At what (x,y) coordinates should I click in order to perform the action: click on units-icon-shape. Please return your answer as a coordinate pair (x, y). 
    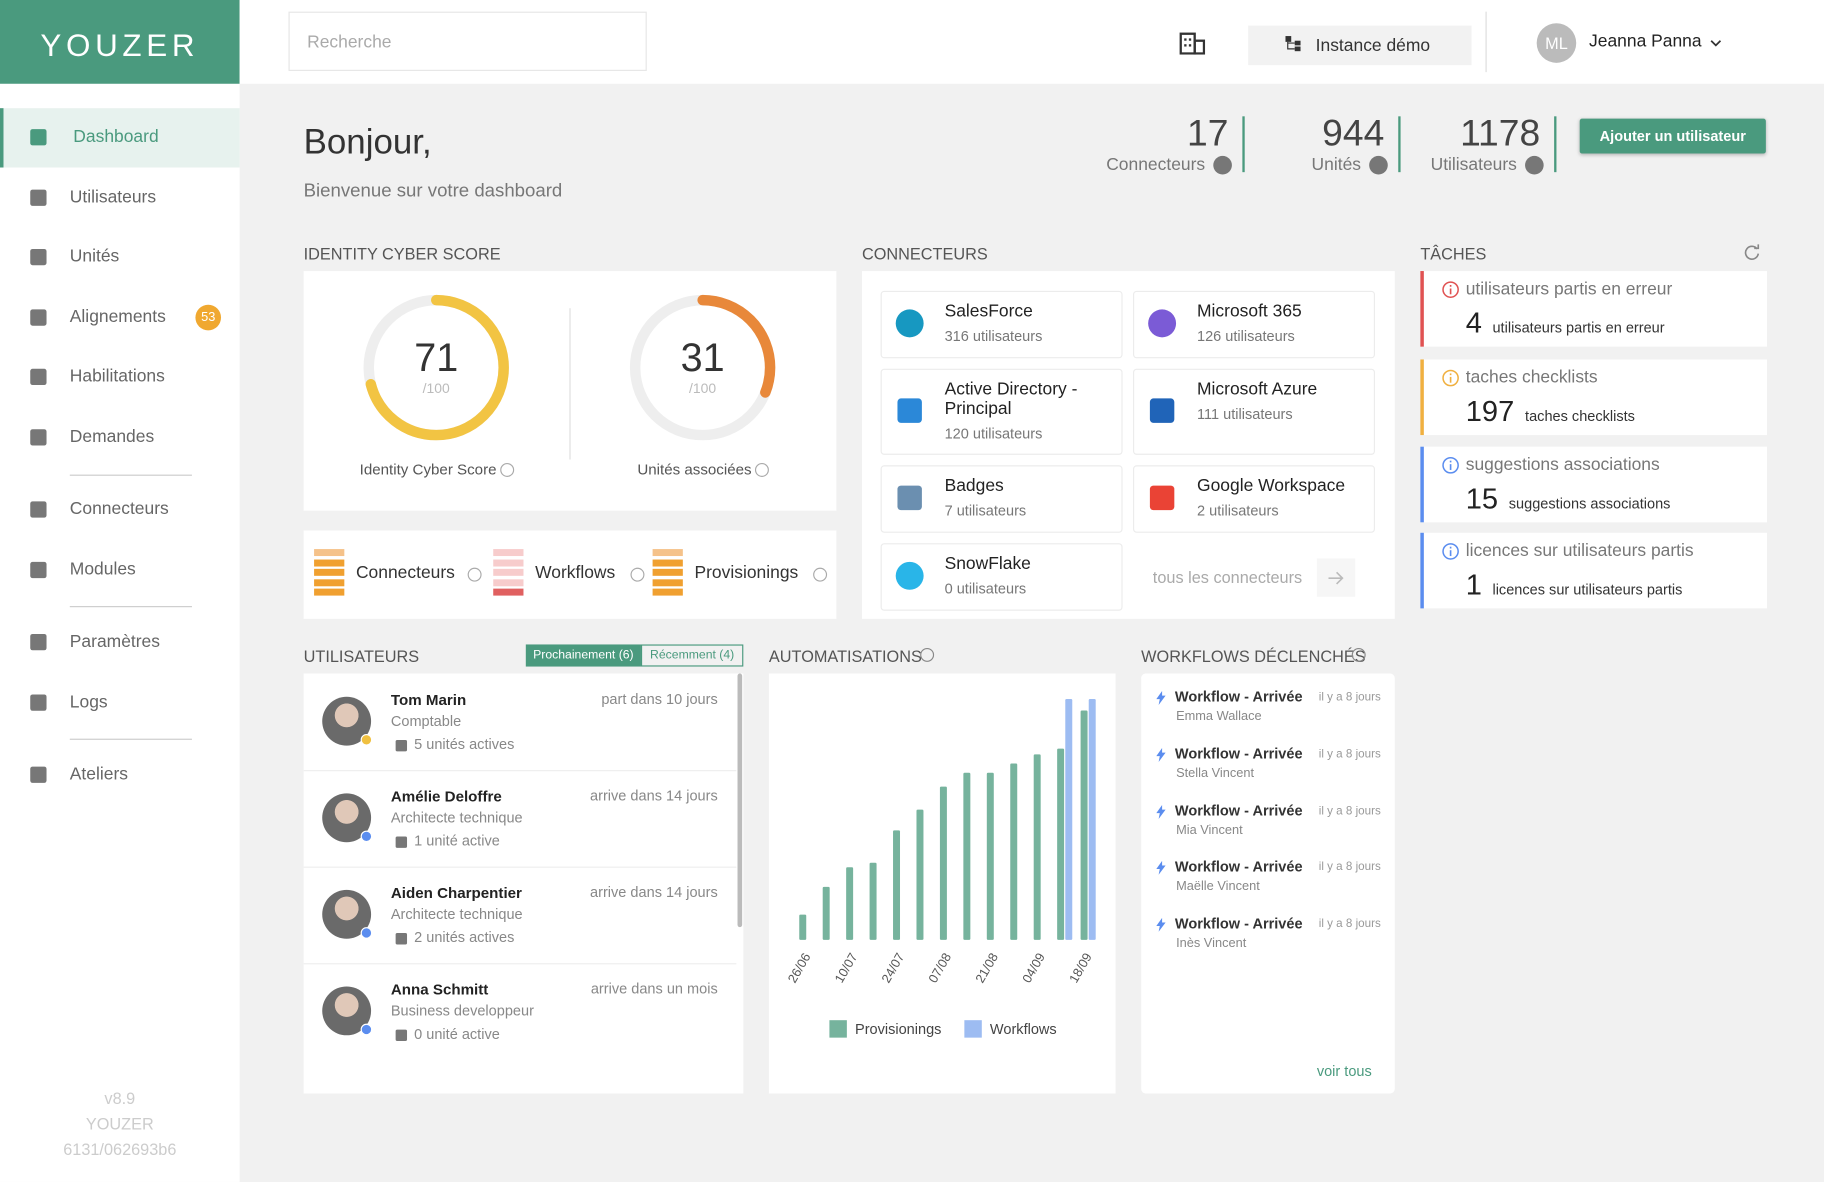
    Looking at the image, I should click on (401, 1035).